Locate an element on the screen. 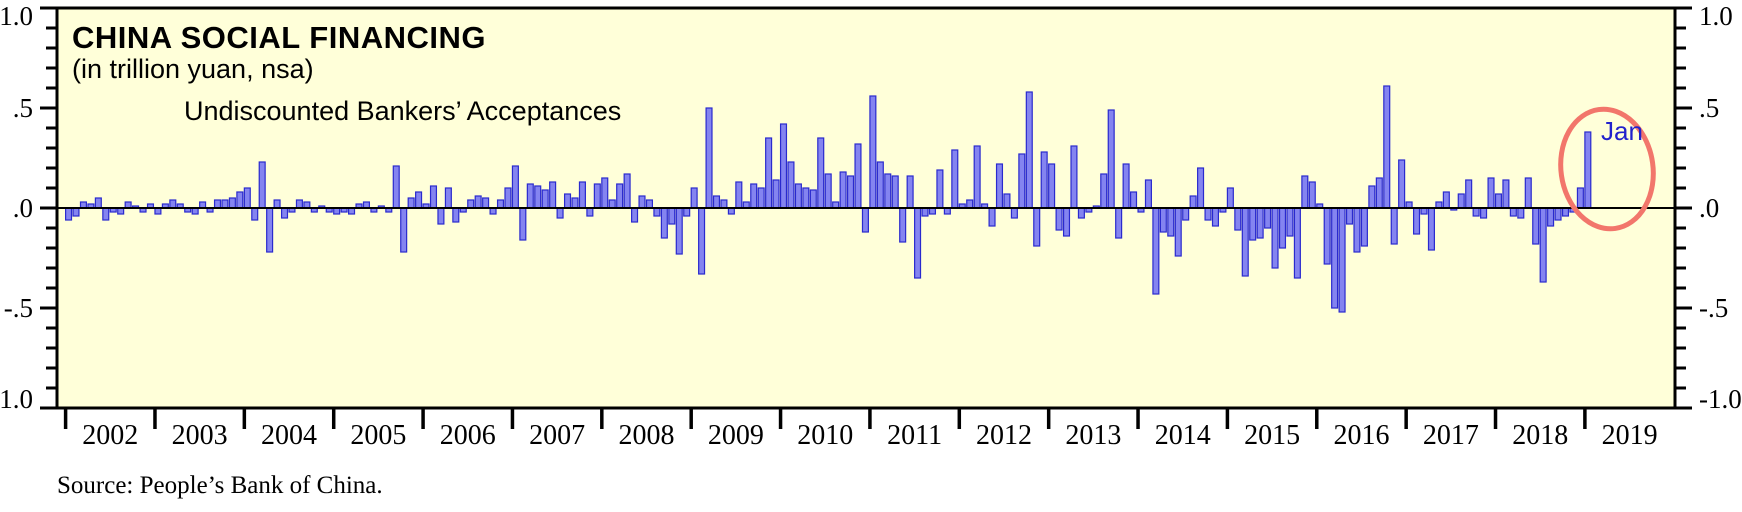 The image size is (1742, 512). x-axis-year-label: 2006 is located at coordinates (468, 435).